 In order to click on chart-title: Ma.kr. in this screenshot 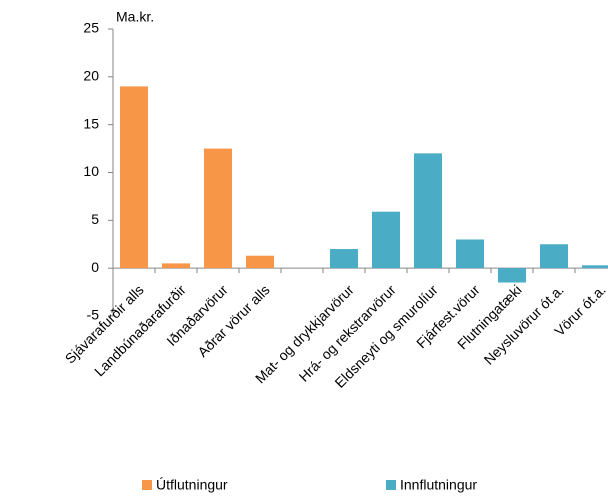, I will do `click(135, 17)`.